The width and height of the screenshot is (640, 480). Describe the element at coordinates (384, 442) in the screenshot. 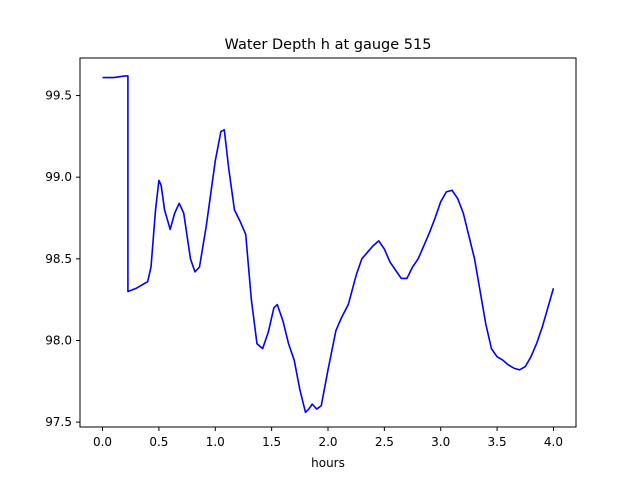

I see `x-tick-label: 2.5` at that location.